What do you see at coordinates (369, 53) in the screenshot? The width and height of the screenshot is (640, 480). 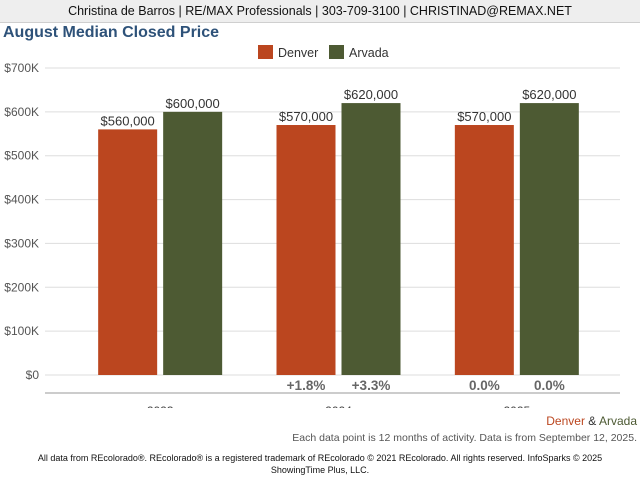 I see `legend-label-arvada: Arvada` at bounding box center [369, 53].